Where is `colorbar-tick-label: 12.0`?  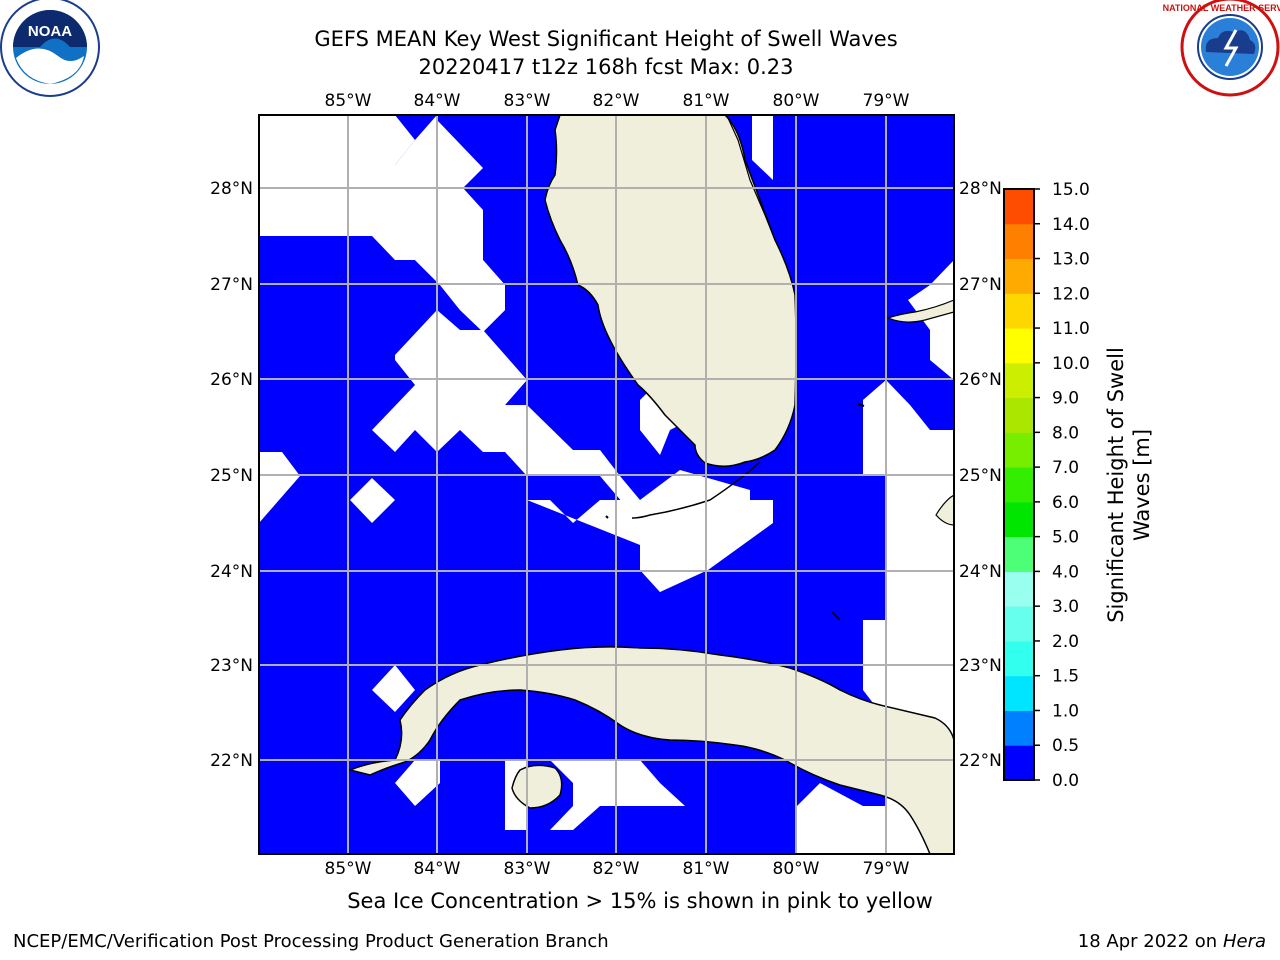
colorbar-tick-label: 12.0 is located at coordinates (1071, 294).